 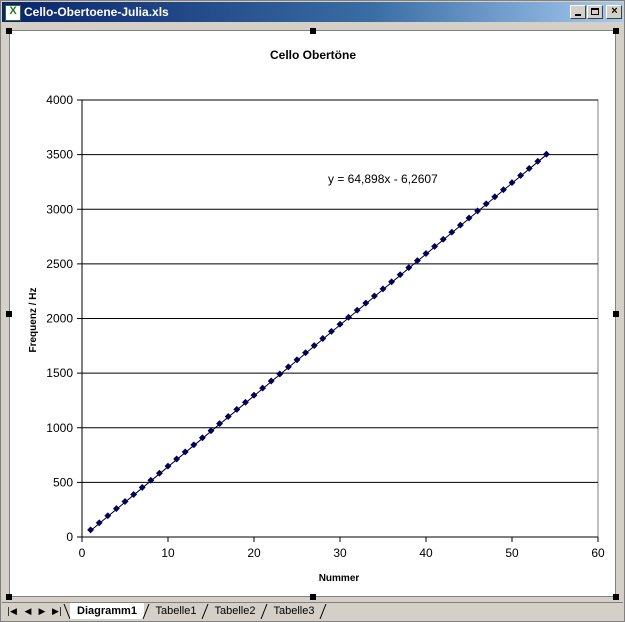 What do you see at coordinates (12, 612) in the screenshot?
I see `first-sheet-icon: |◀` at bounding box center [12, 612].